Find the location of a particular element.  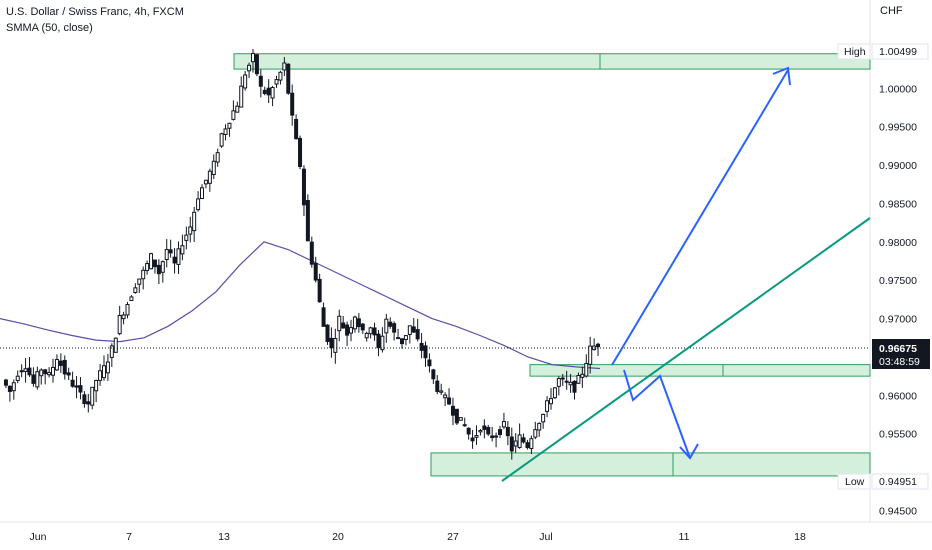

last-price-box is located at coordinates (901, 354).